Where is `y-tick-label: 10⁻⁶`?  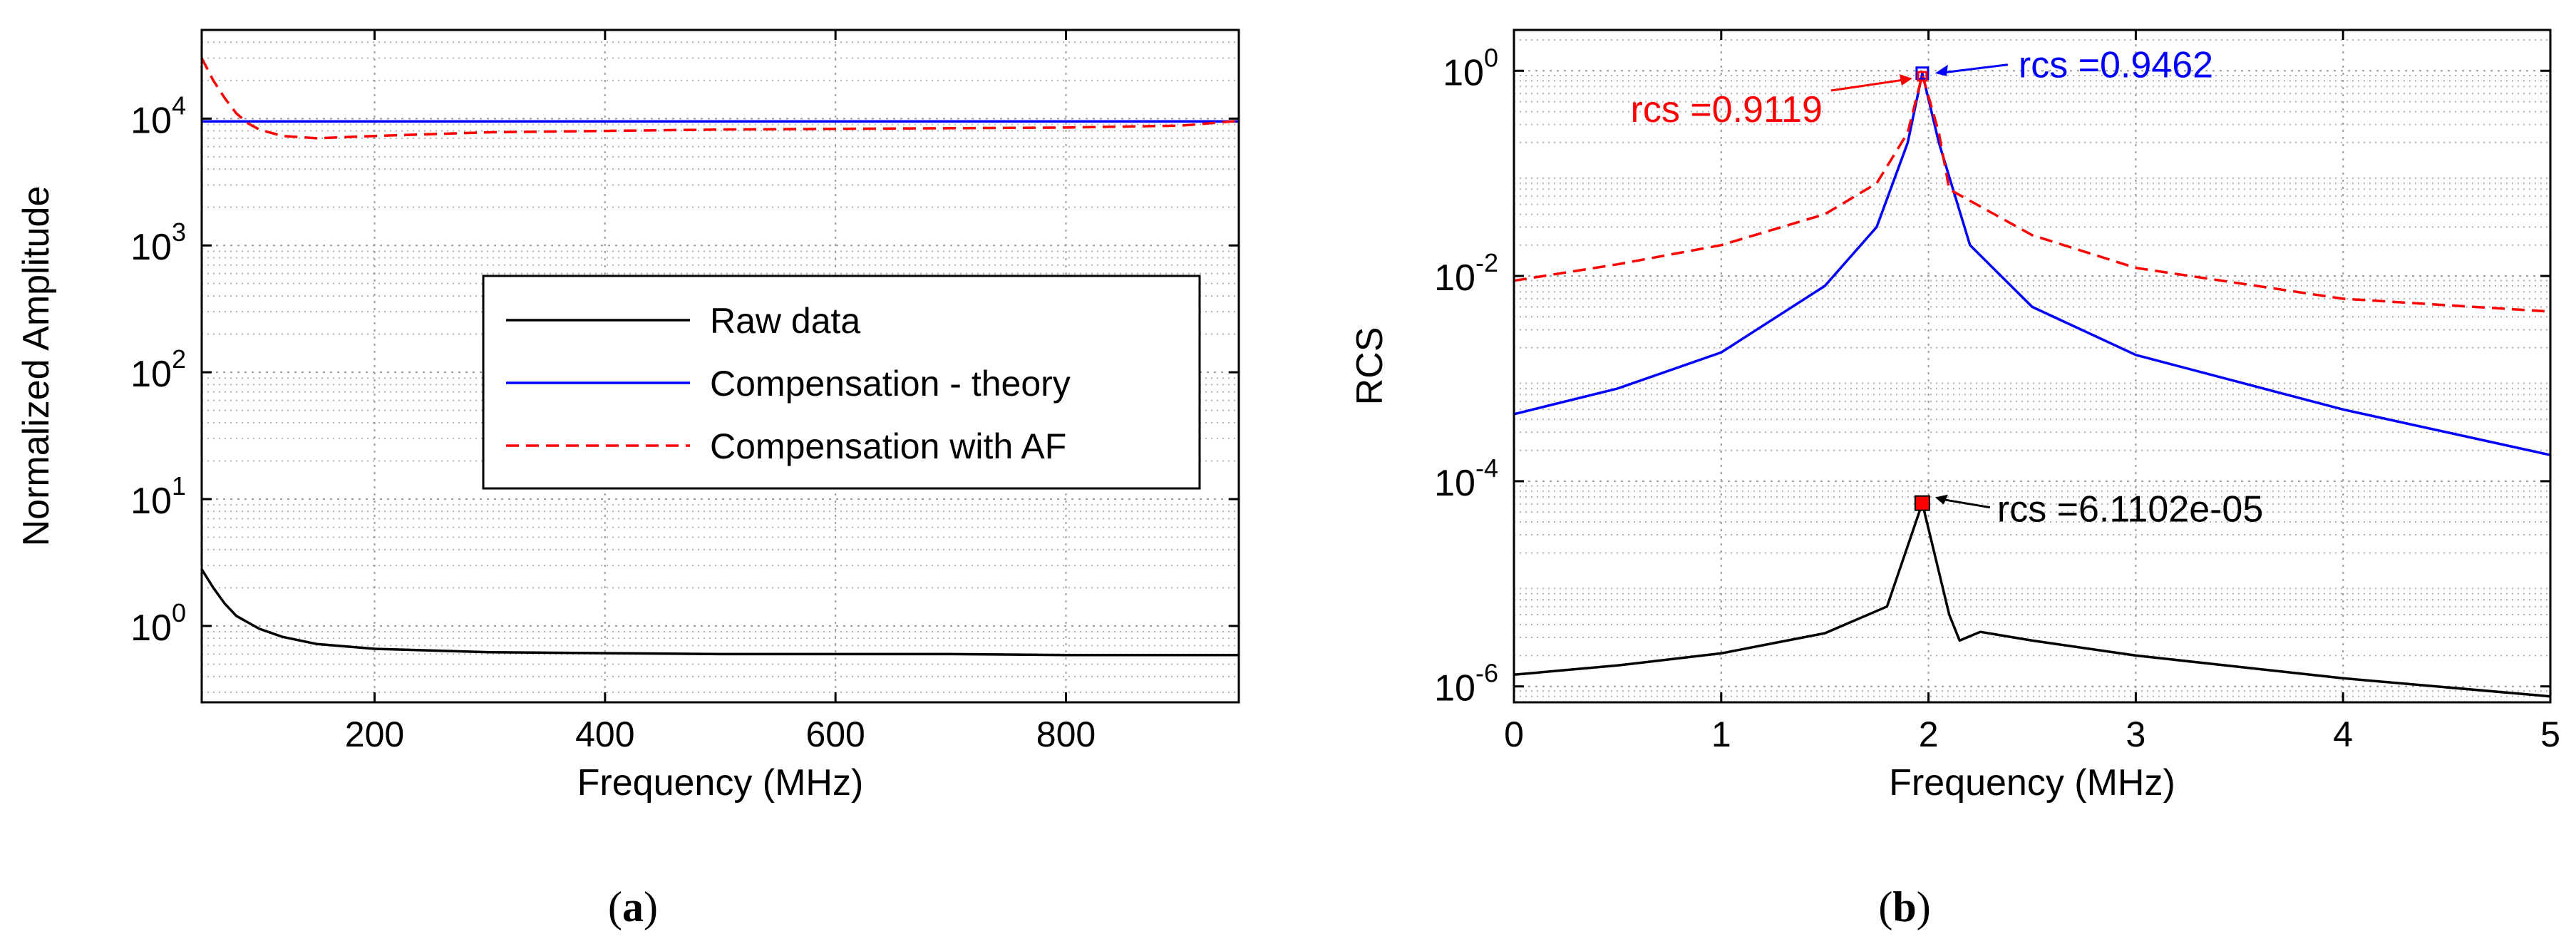
y-tick-label: 10⁻⁶ is located at coordinates (1466, 684).